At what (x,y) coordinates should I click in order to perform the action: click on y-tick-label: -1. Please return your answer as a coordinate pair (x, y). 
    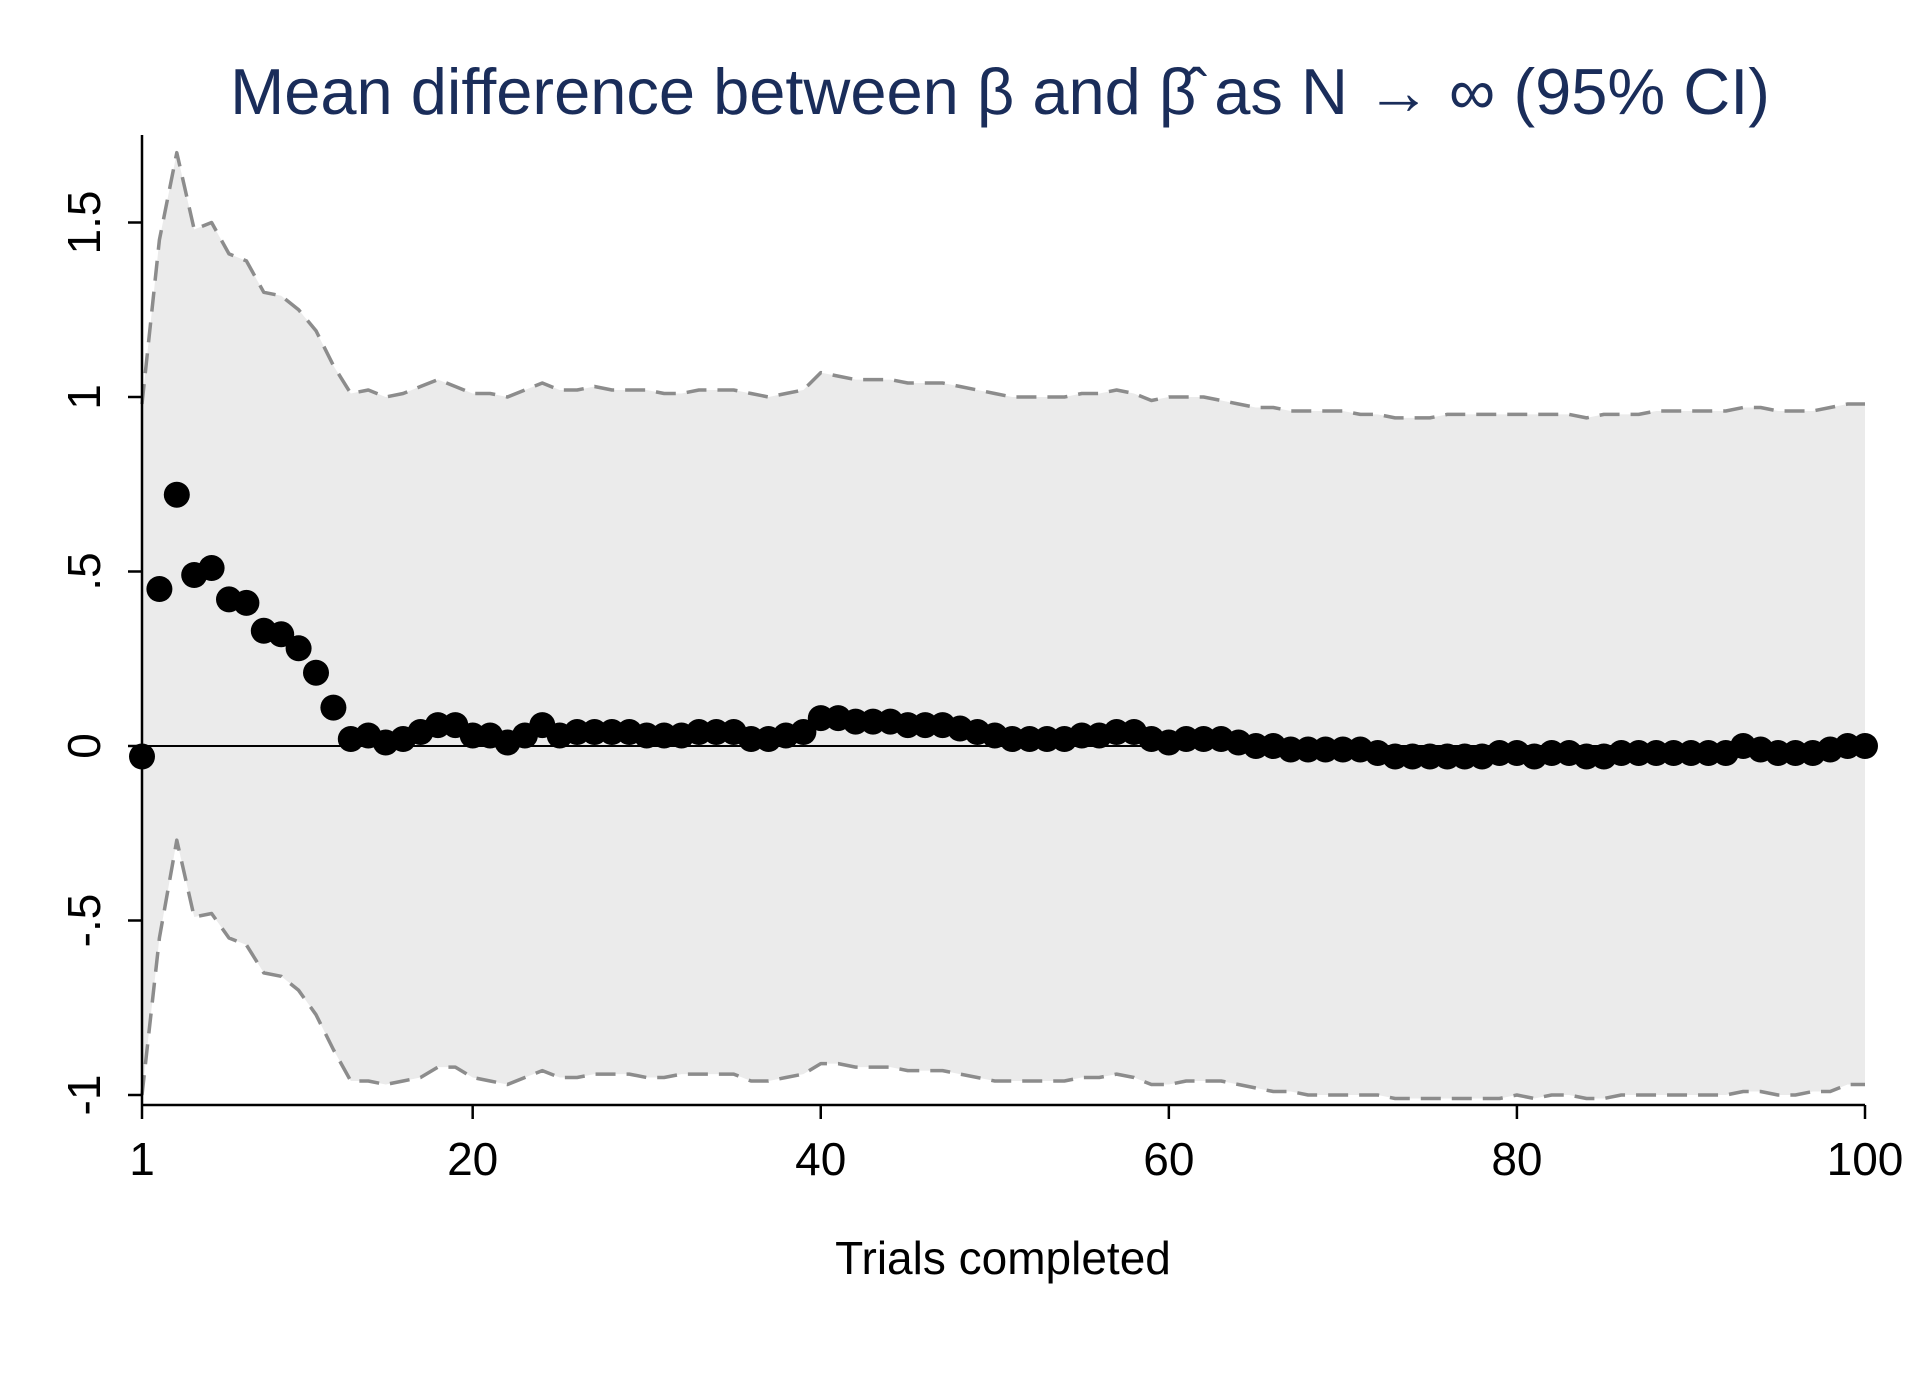
    Looking at the image, I should click on (84, 1095).